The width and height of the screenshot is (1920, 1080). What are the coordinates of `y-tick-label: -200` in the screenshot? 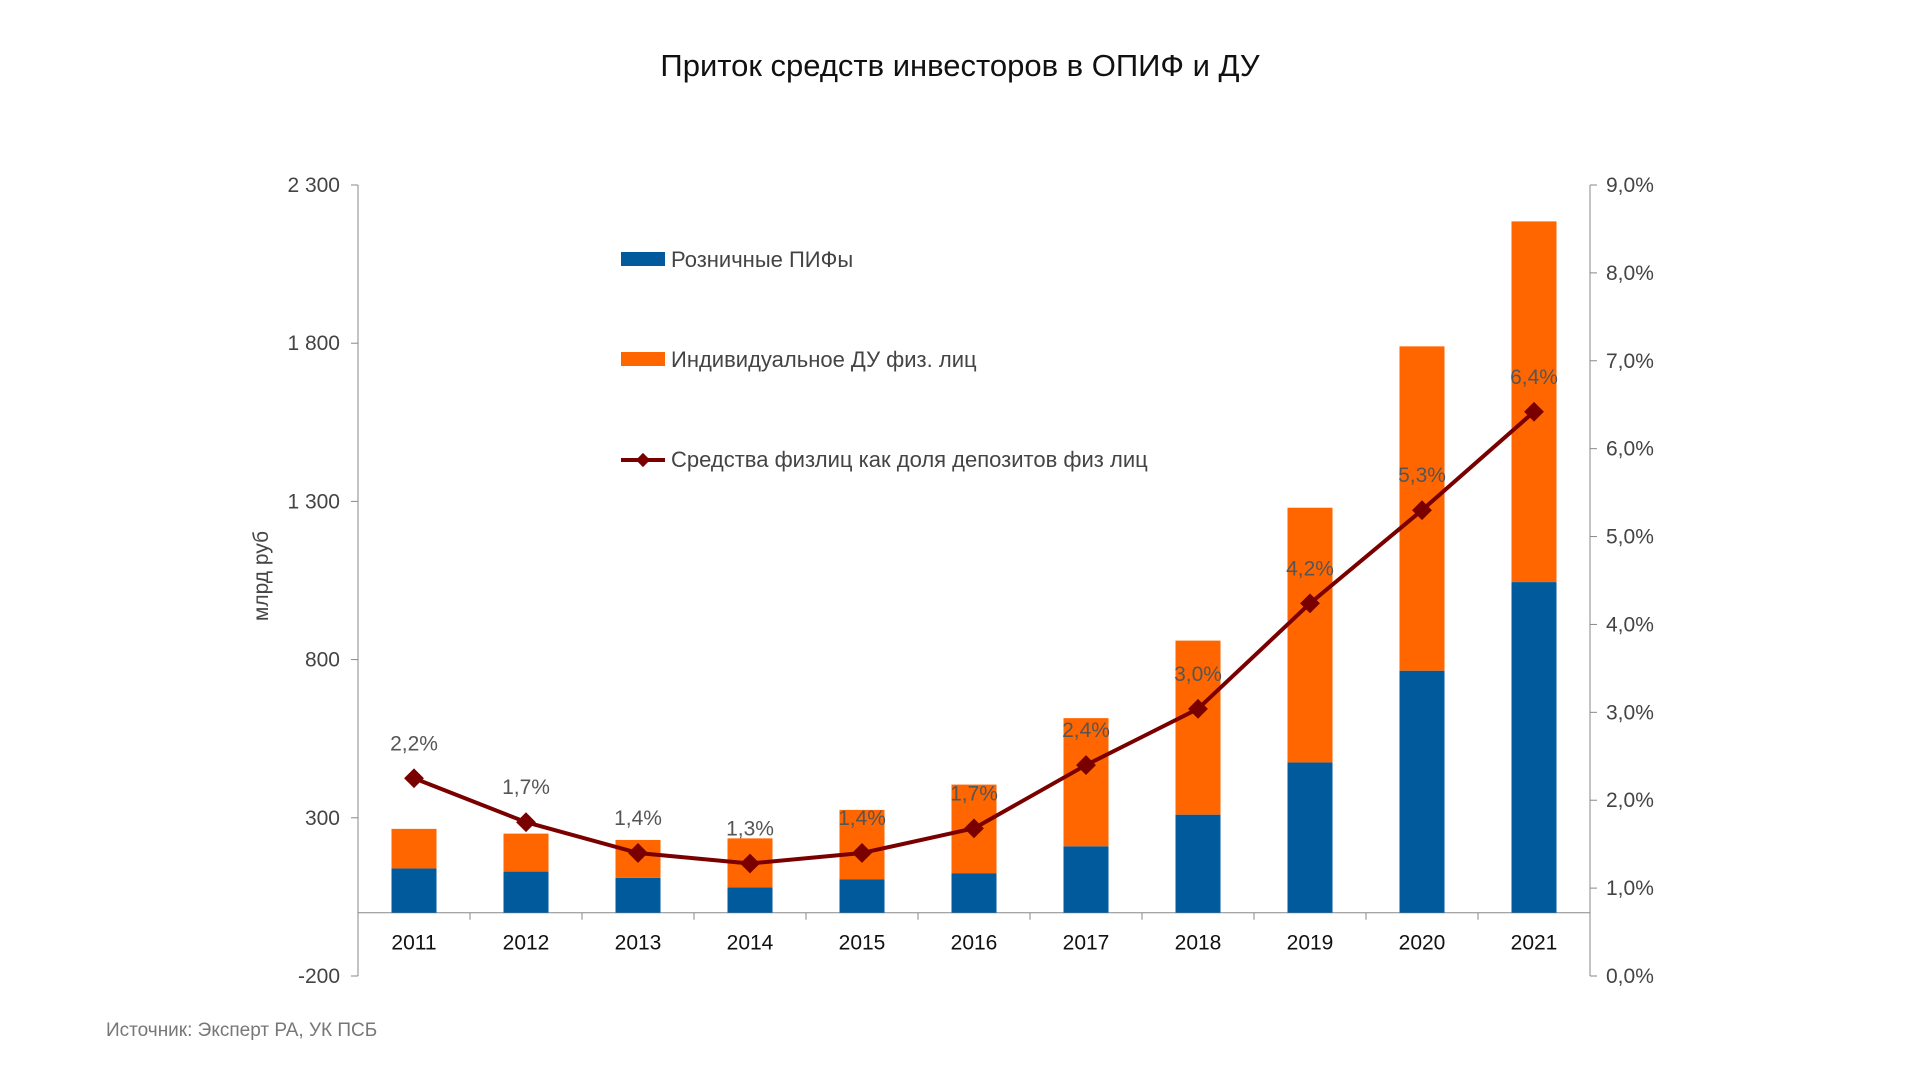 It's located at (319, 976).